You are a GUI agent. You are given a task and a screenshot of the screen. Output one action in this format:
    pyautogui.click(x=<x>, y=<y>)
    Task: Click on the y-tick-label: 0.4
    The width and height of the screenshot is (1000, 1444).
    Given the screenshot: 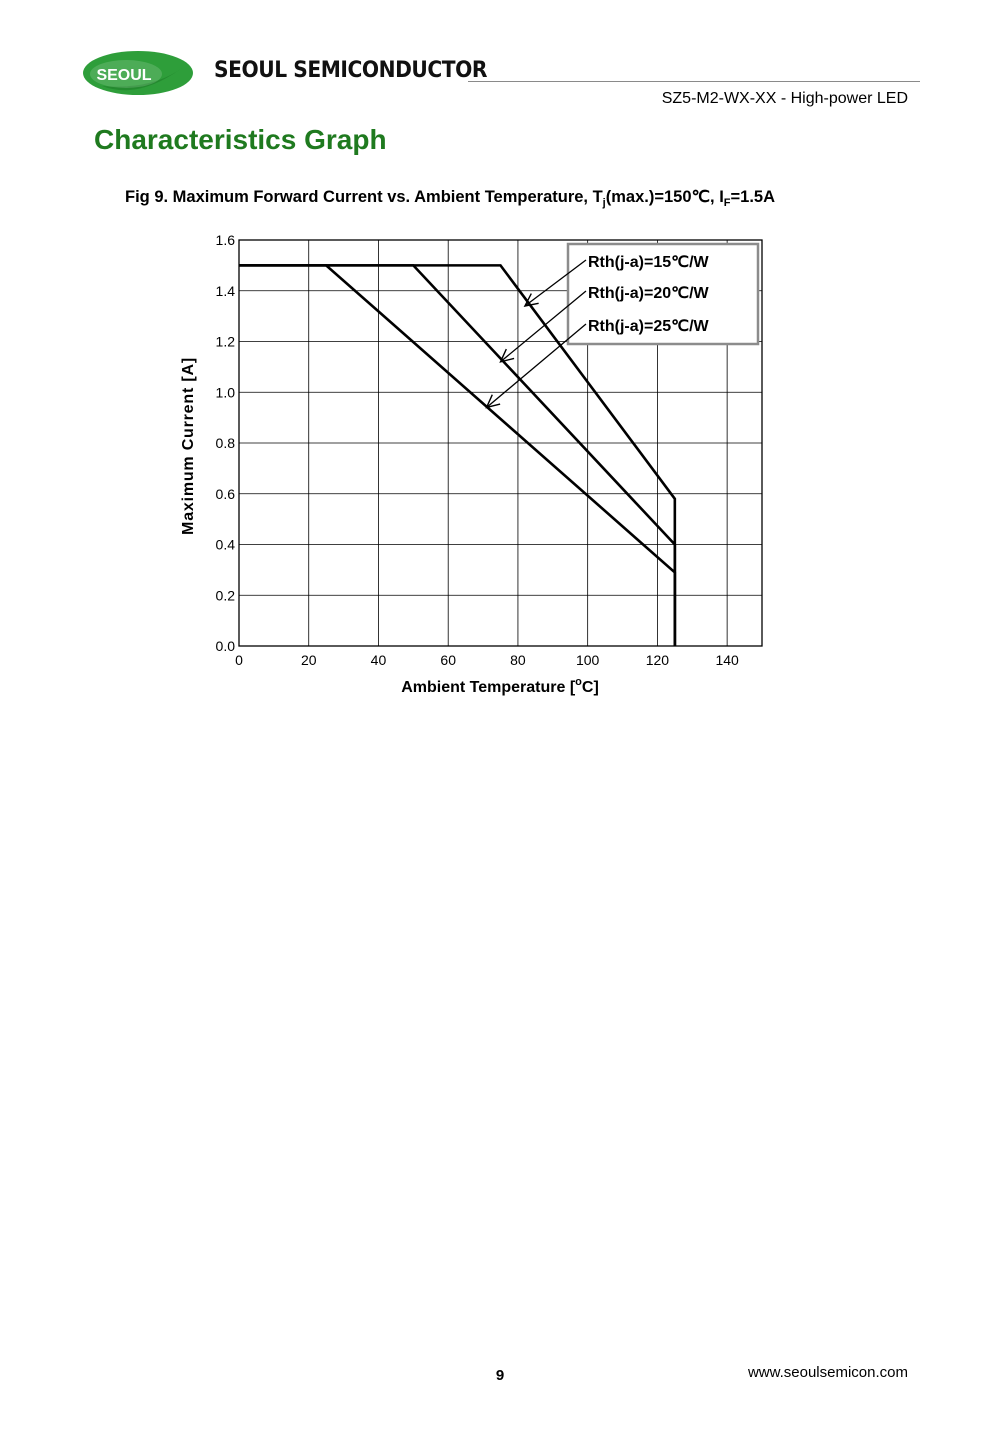 What is the action you would take?
    pyautogui.click(x=226, y=545)
    